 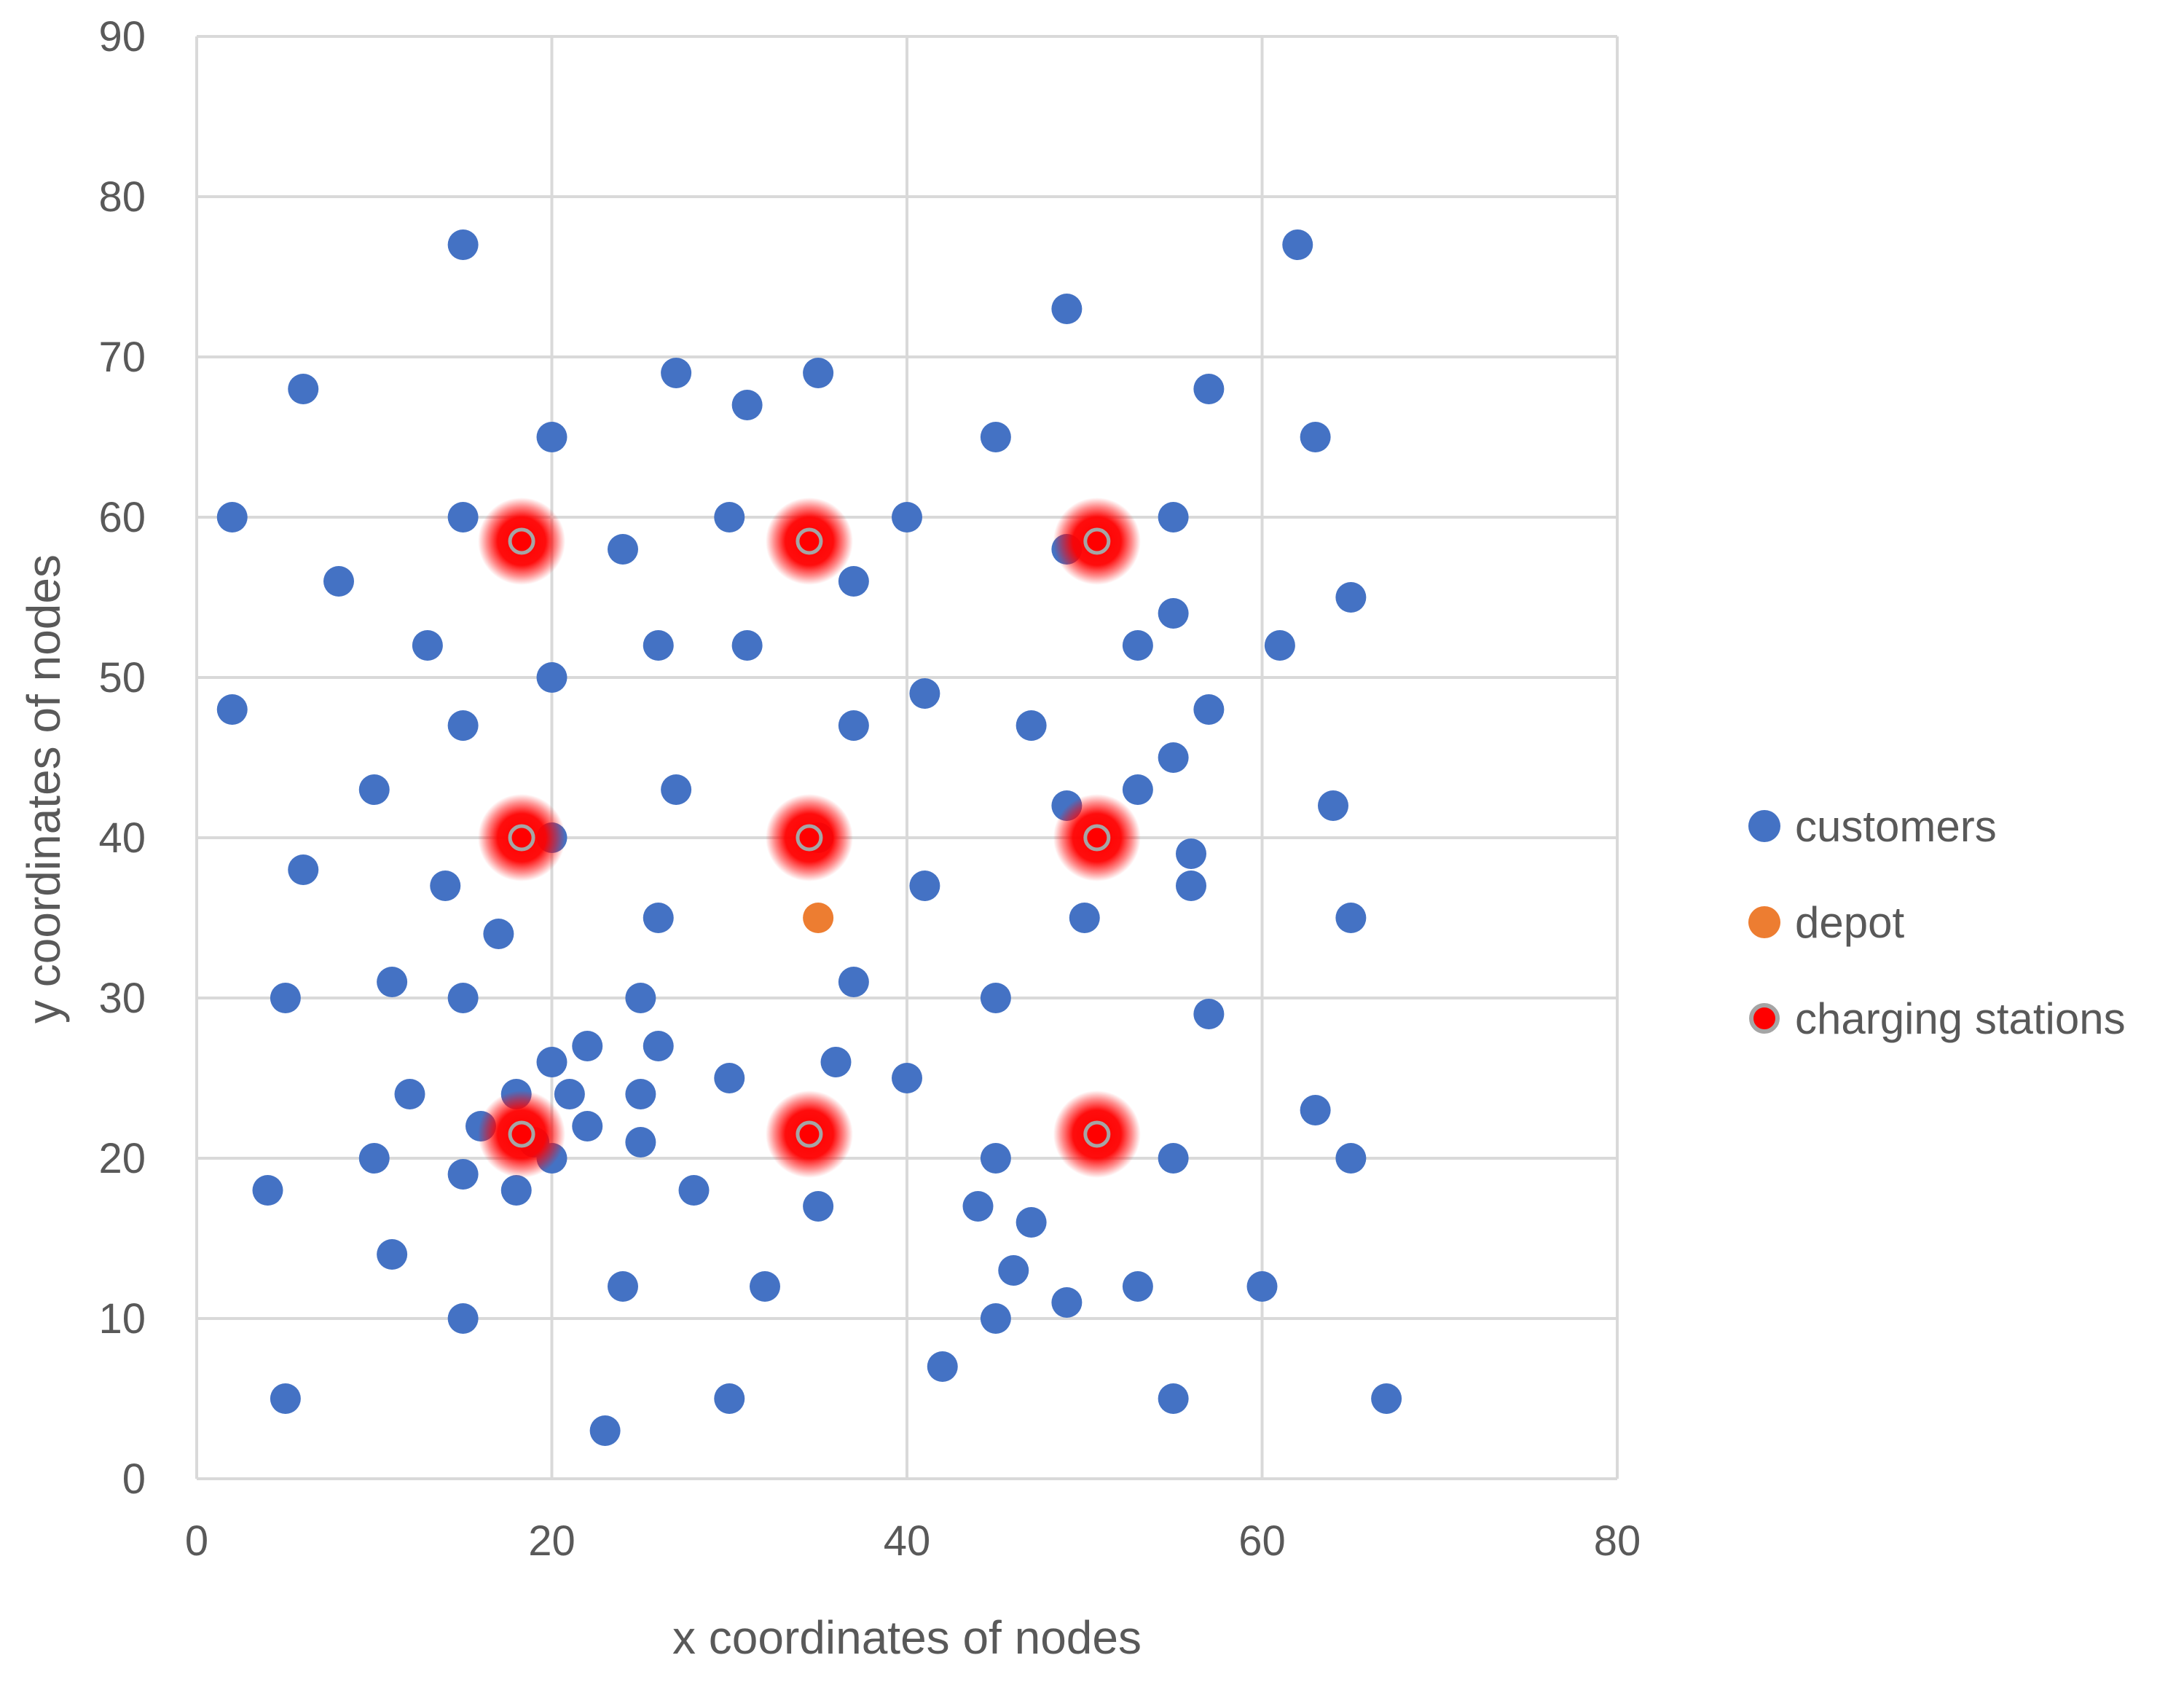 I want to click on y-tick-label: 30, so click(x=122, y=998).